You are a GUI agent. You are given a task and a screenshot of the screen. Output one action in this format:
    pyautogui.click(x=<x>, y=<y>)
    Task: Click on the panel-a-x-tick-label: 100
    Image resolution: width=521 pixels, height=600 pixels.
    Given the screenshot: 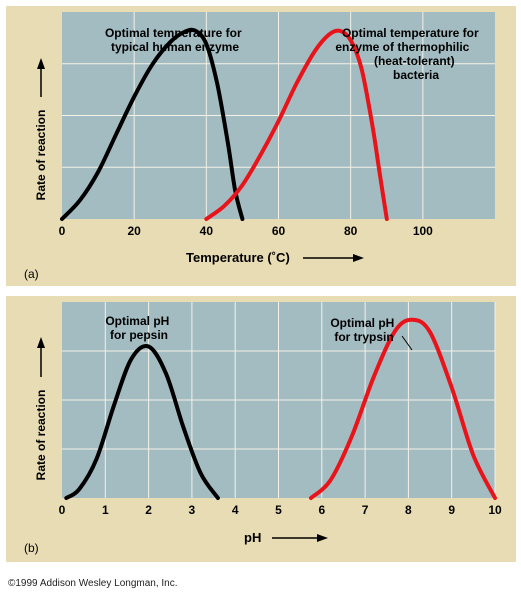 What is the action you would take?
    pyautogui.click(x=423, y=231)
    